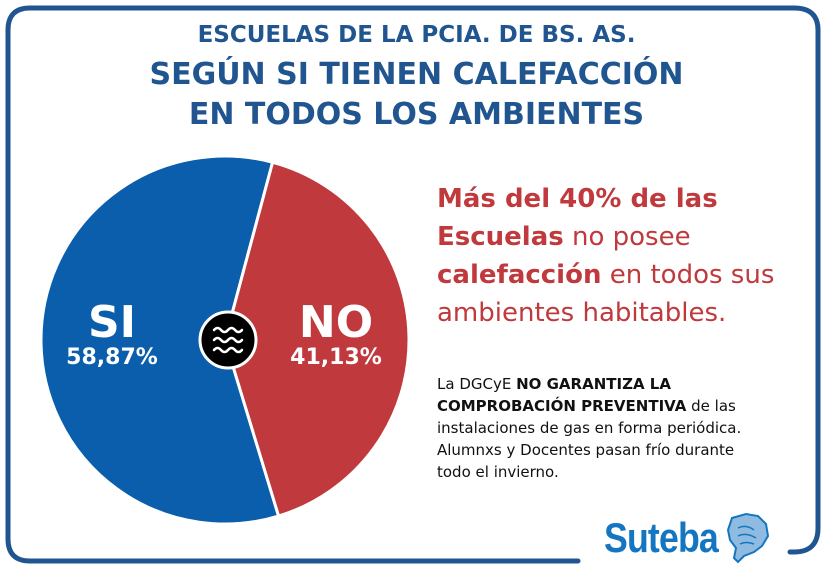  Describe the element at coordinates (606, 294) in the screenshot. I see `highlight-normal-2: en todos sus ambientes habitables.` at that location.